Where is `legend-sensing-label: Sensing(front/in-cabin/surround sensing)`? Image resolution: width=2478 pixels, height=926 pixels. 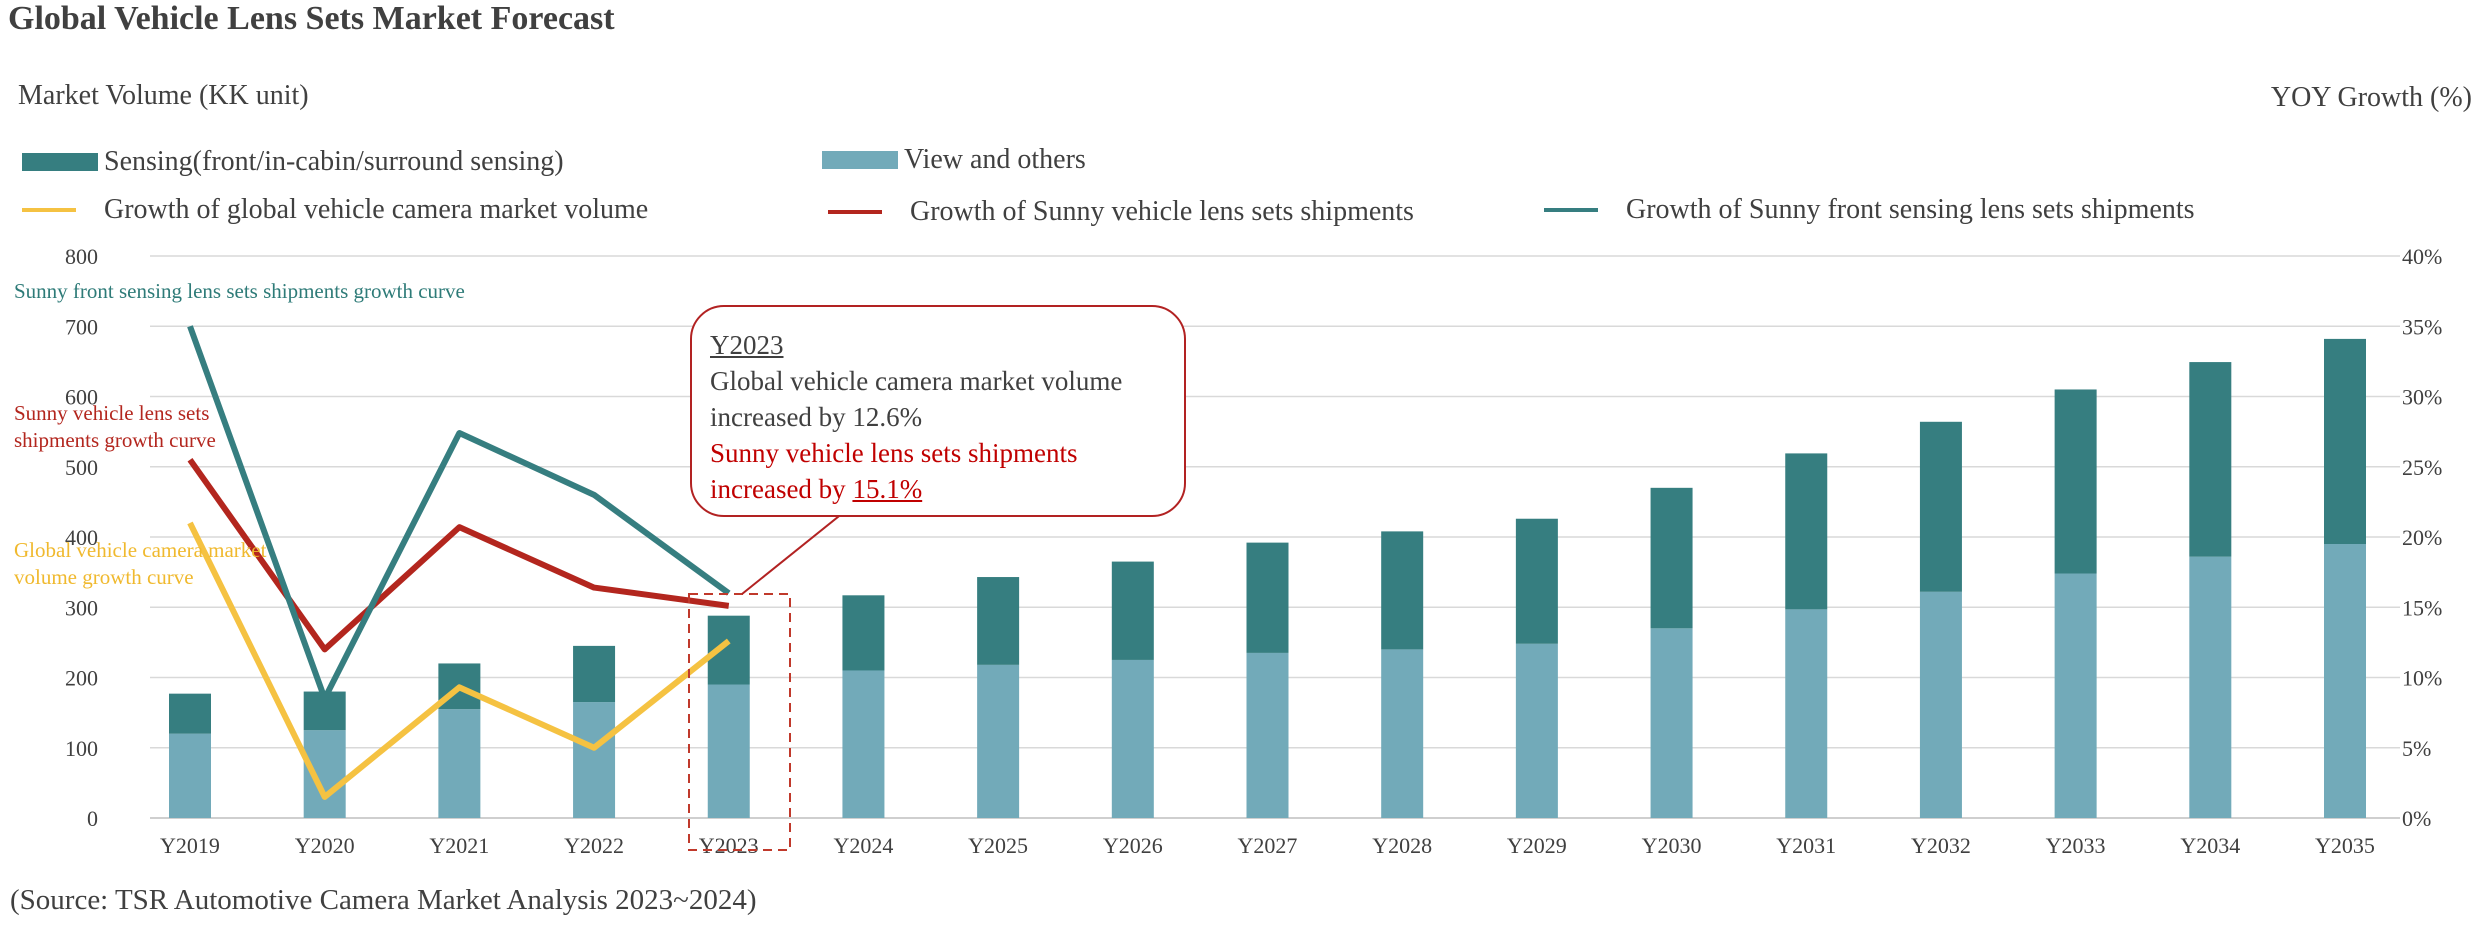
legend-sensing-label: Sensing(front/in-cabin/surround sensing) is located at coordinates (334, 161).